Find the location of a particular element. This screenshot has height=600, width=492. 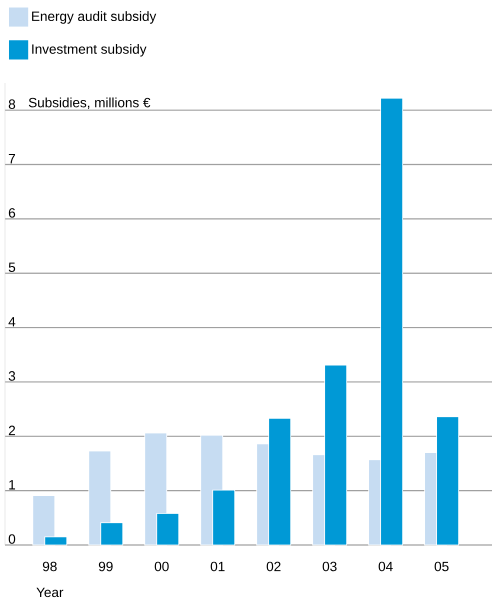

x-tick-label: 98 is located at coordinates (49, 567).